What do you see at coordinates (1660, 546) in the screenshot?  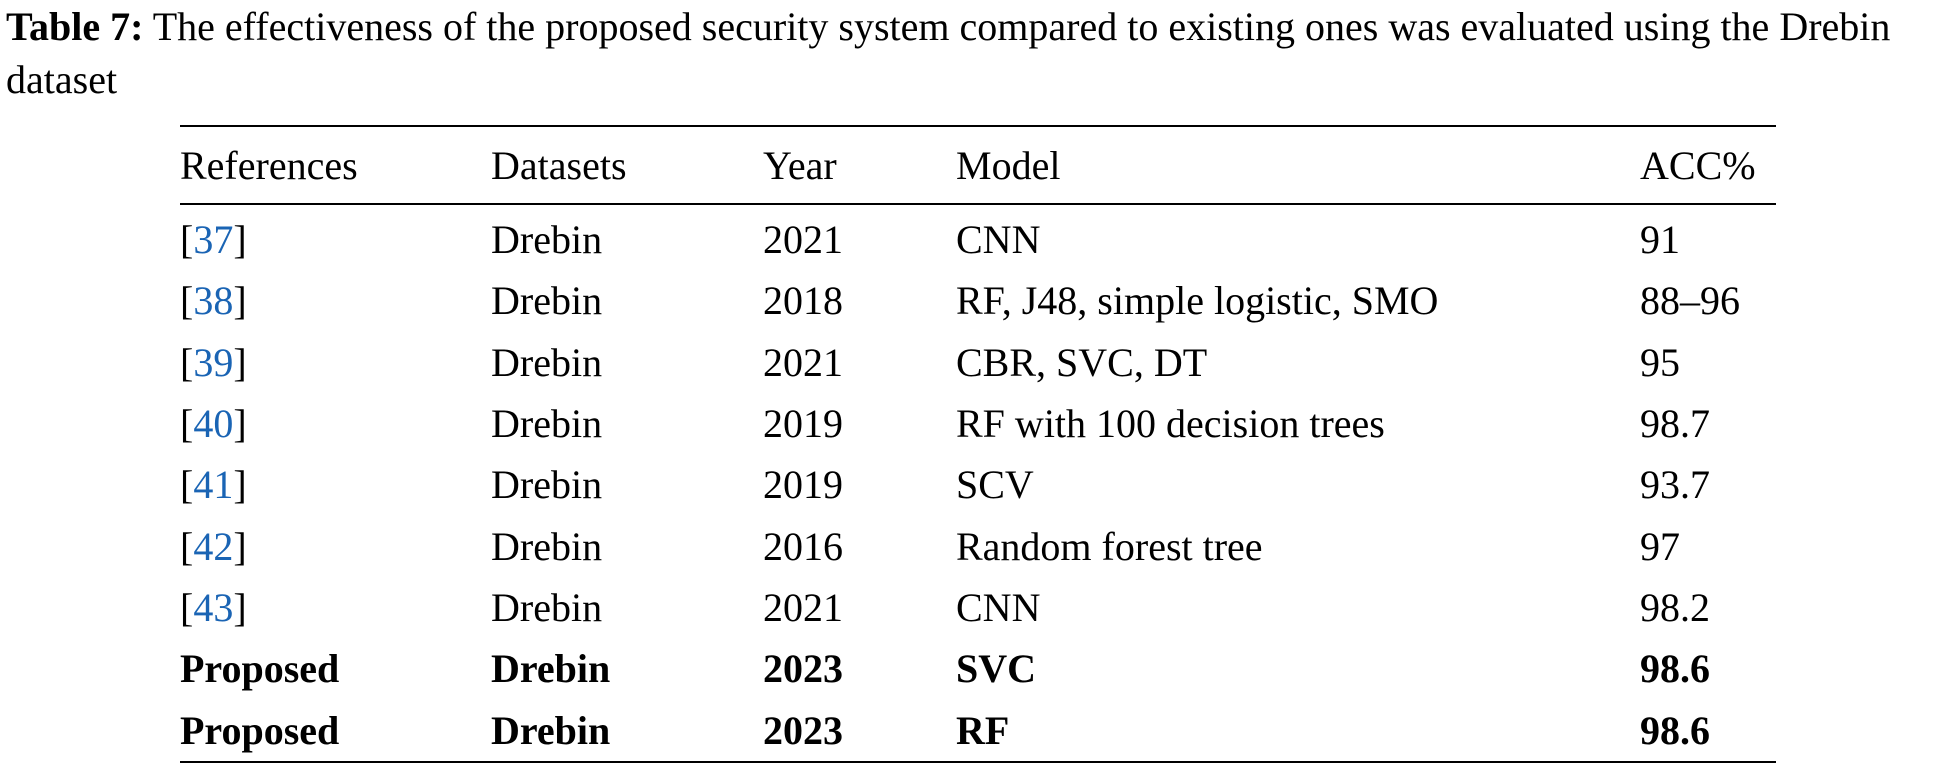 I see `acc-cell: 97` at bounding box center [1660, 546].